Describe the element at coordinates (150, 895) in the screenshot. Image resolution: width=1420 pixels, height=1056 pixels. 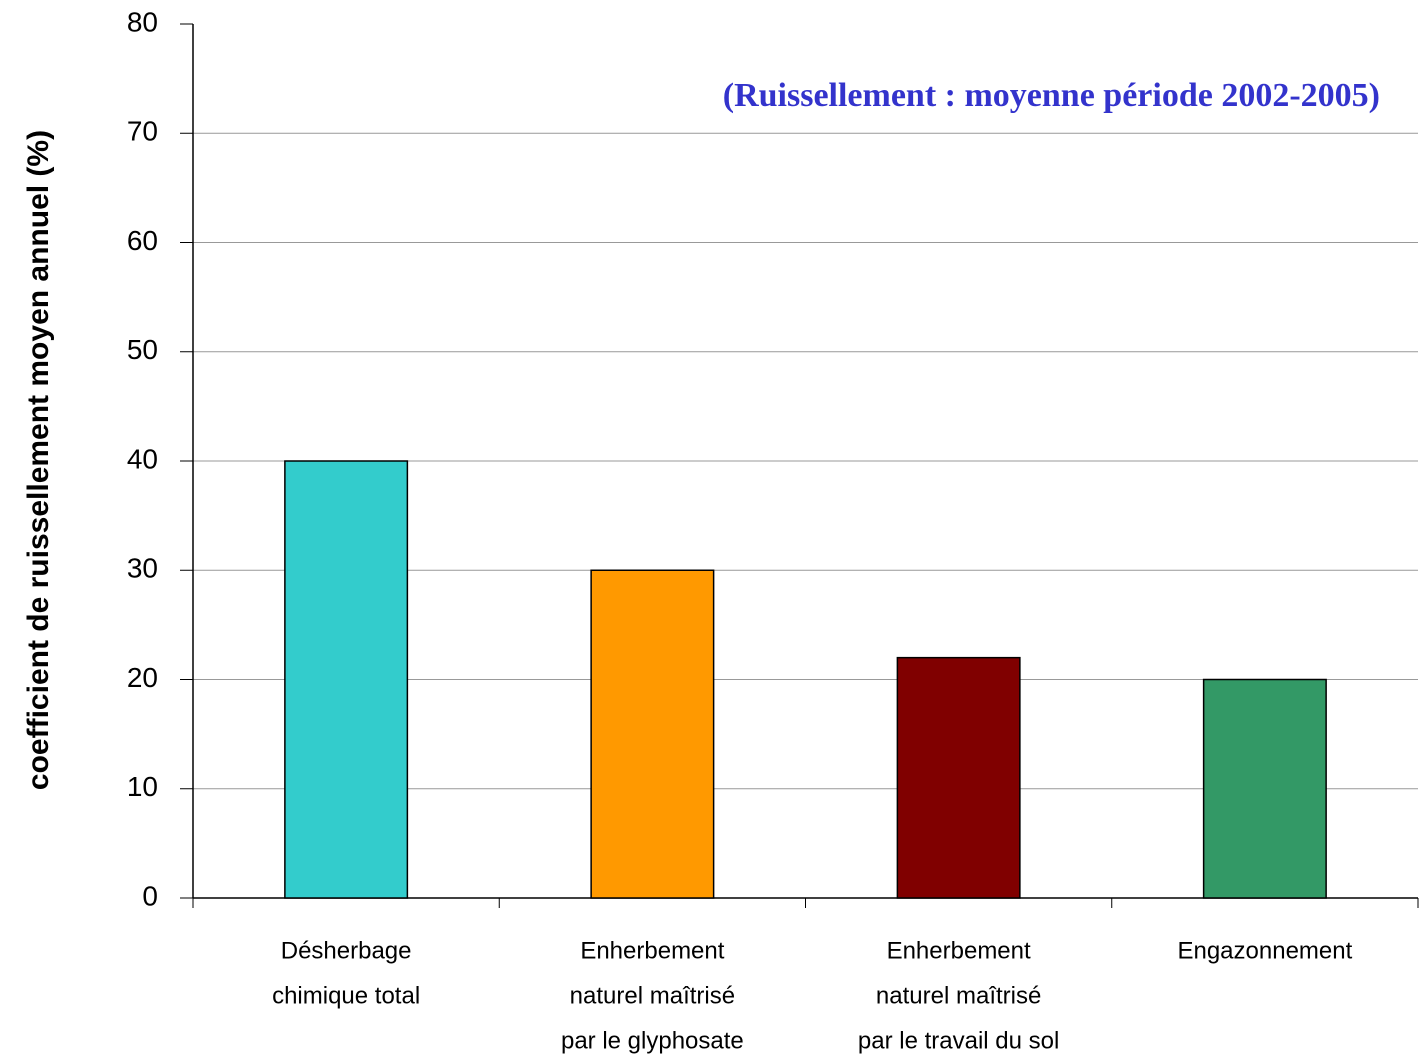
I see `y-tick-label: 0` at that location.